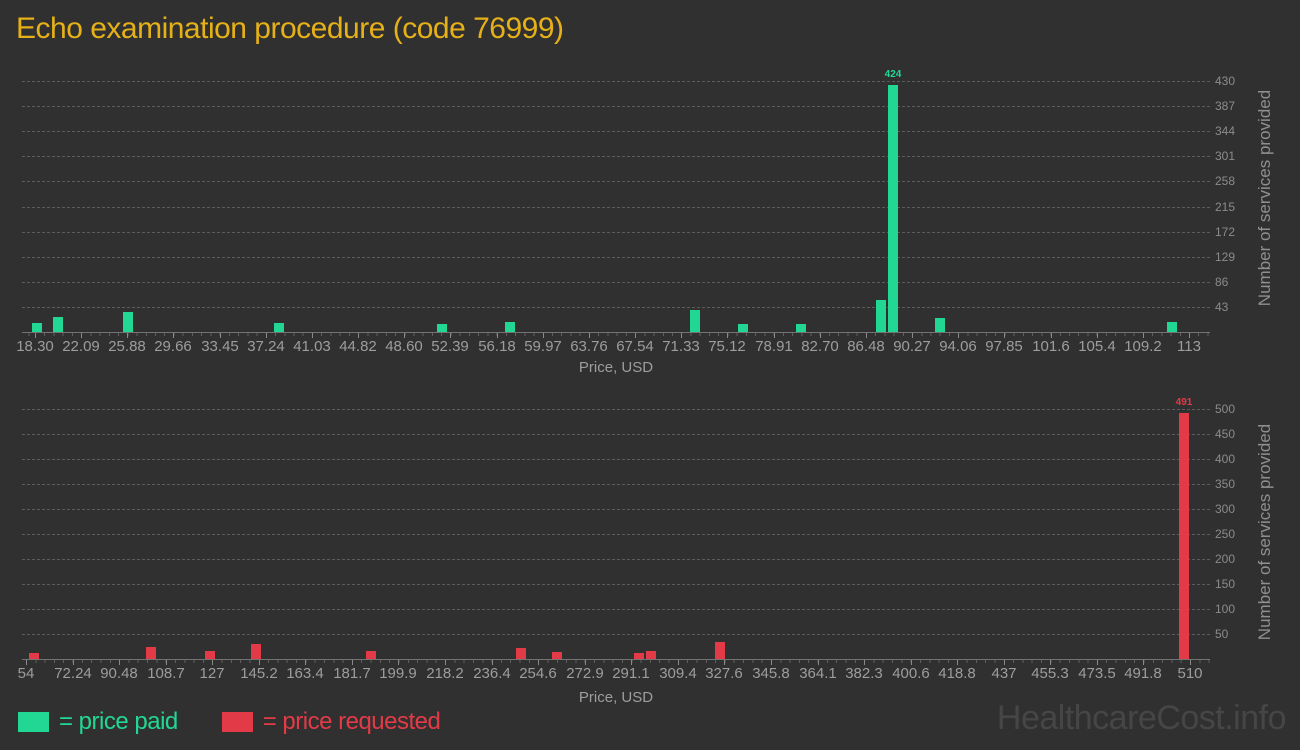 The height and width of the screenshot is (750, 1300). I want to click on x-tick-label: 109.2, so click(1143, 346).